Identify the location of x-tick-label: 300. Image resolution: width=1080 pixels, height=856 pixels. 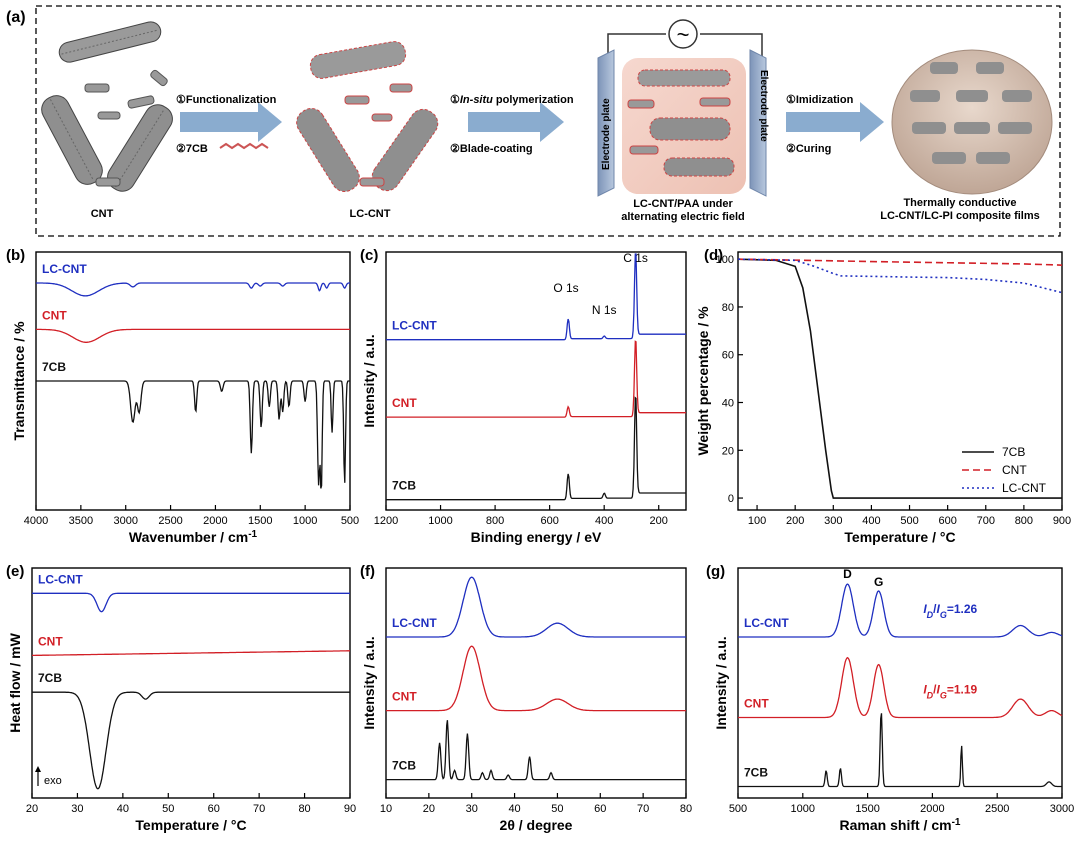
(833, 521).